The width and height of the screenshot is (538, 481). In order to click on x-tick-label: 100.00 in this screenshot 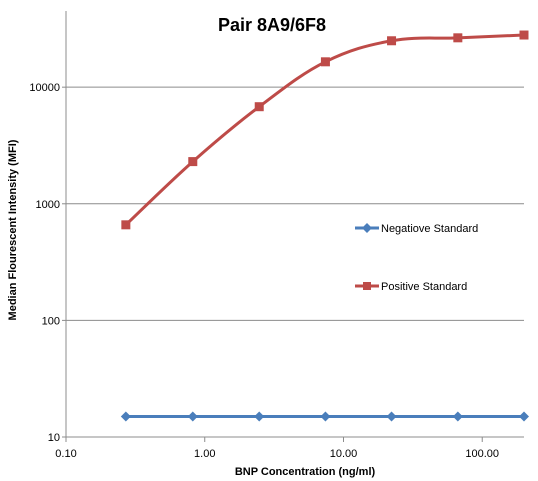, I will do `click(482, 454)`.